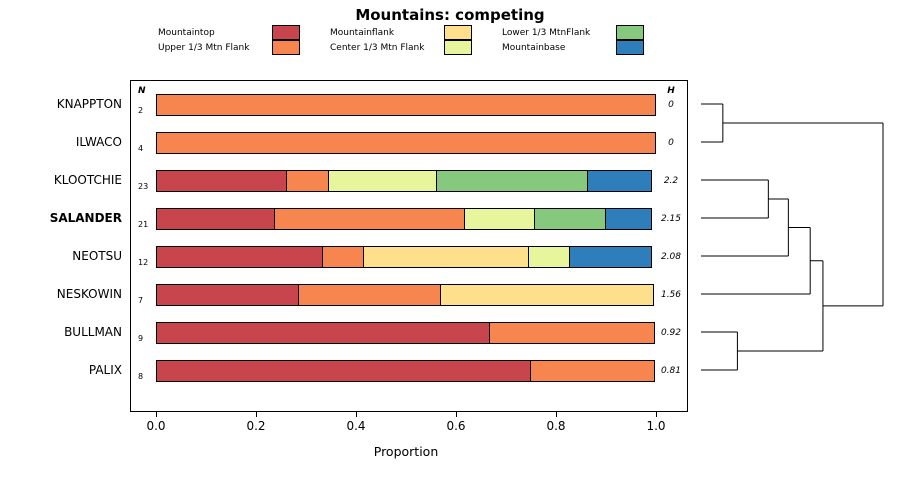  Describe the element at coordinates (156, 426) in the screenshot. I see `x-tick-label: 0.0` at that location.